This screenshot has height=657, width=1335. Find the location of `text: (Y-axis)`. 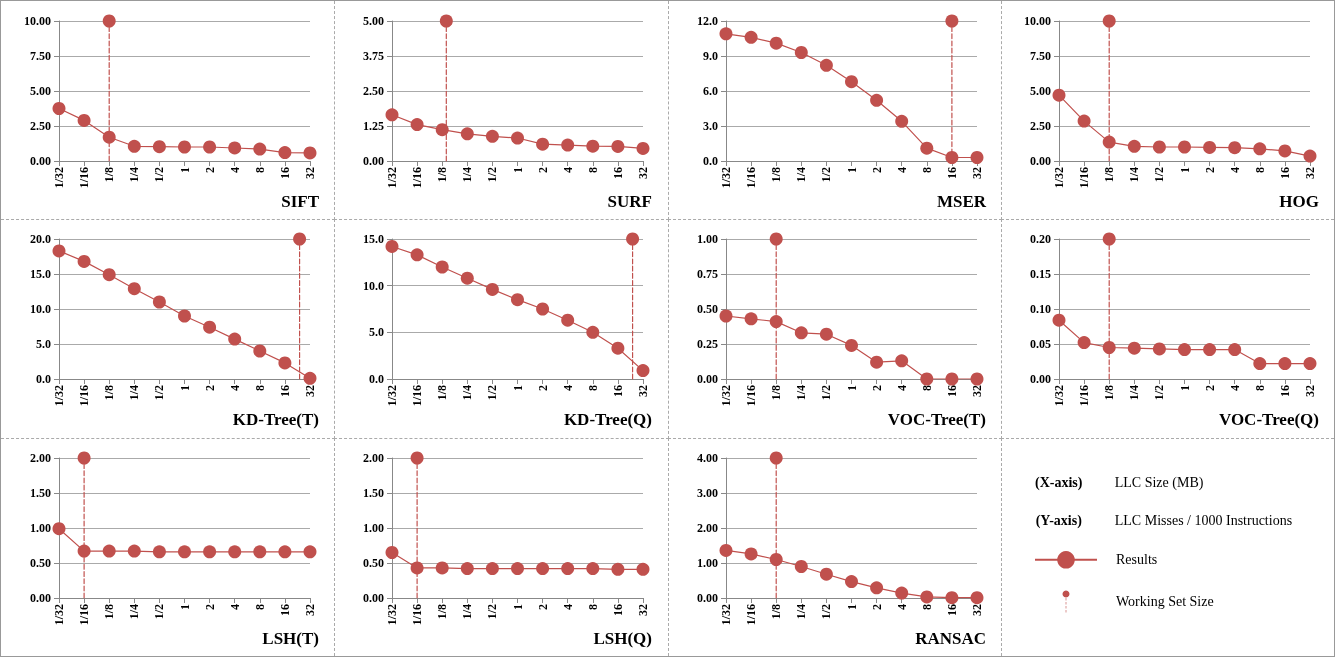

text: (Y-axis) is located at coordinates (1058, 520).